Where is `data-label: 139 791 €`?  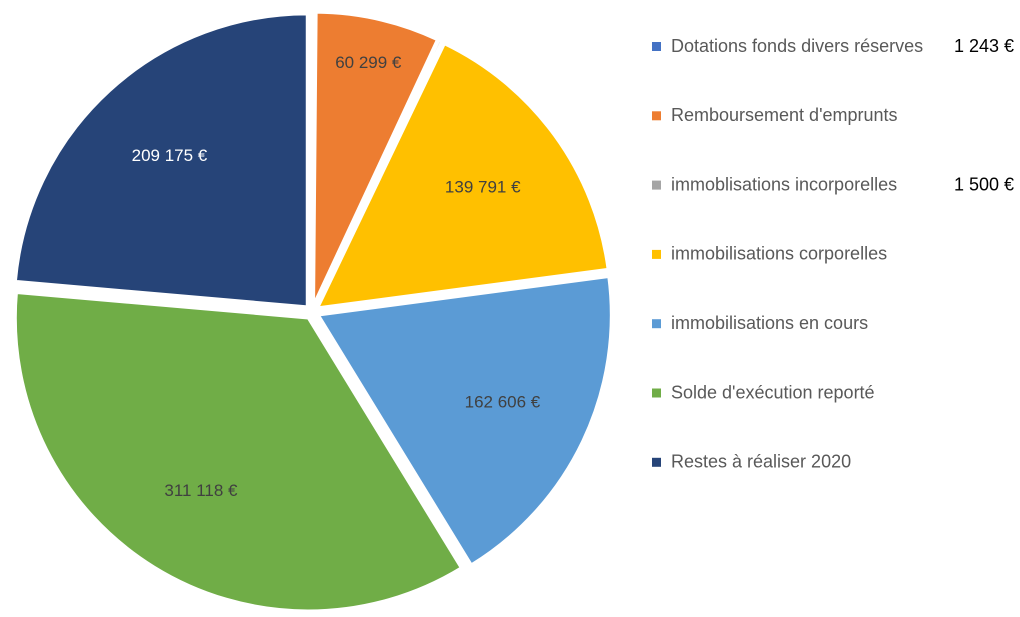
data-label: 139 791 € is located at coordinates (483, 187).